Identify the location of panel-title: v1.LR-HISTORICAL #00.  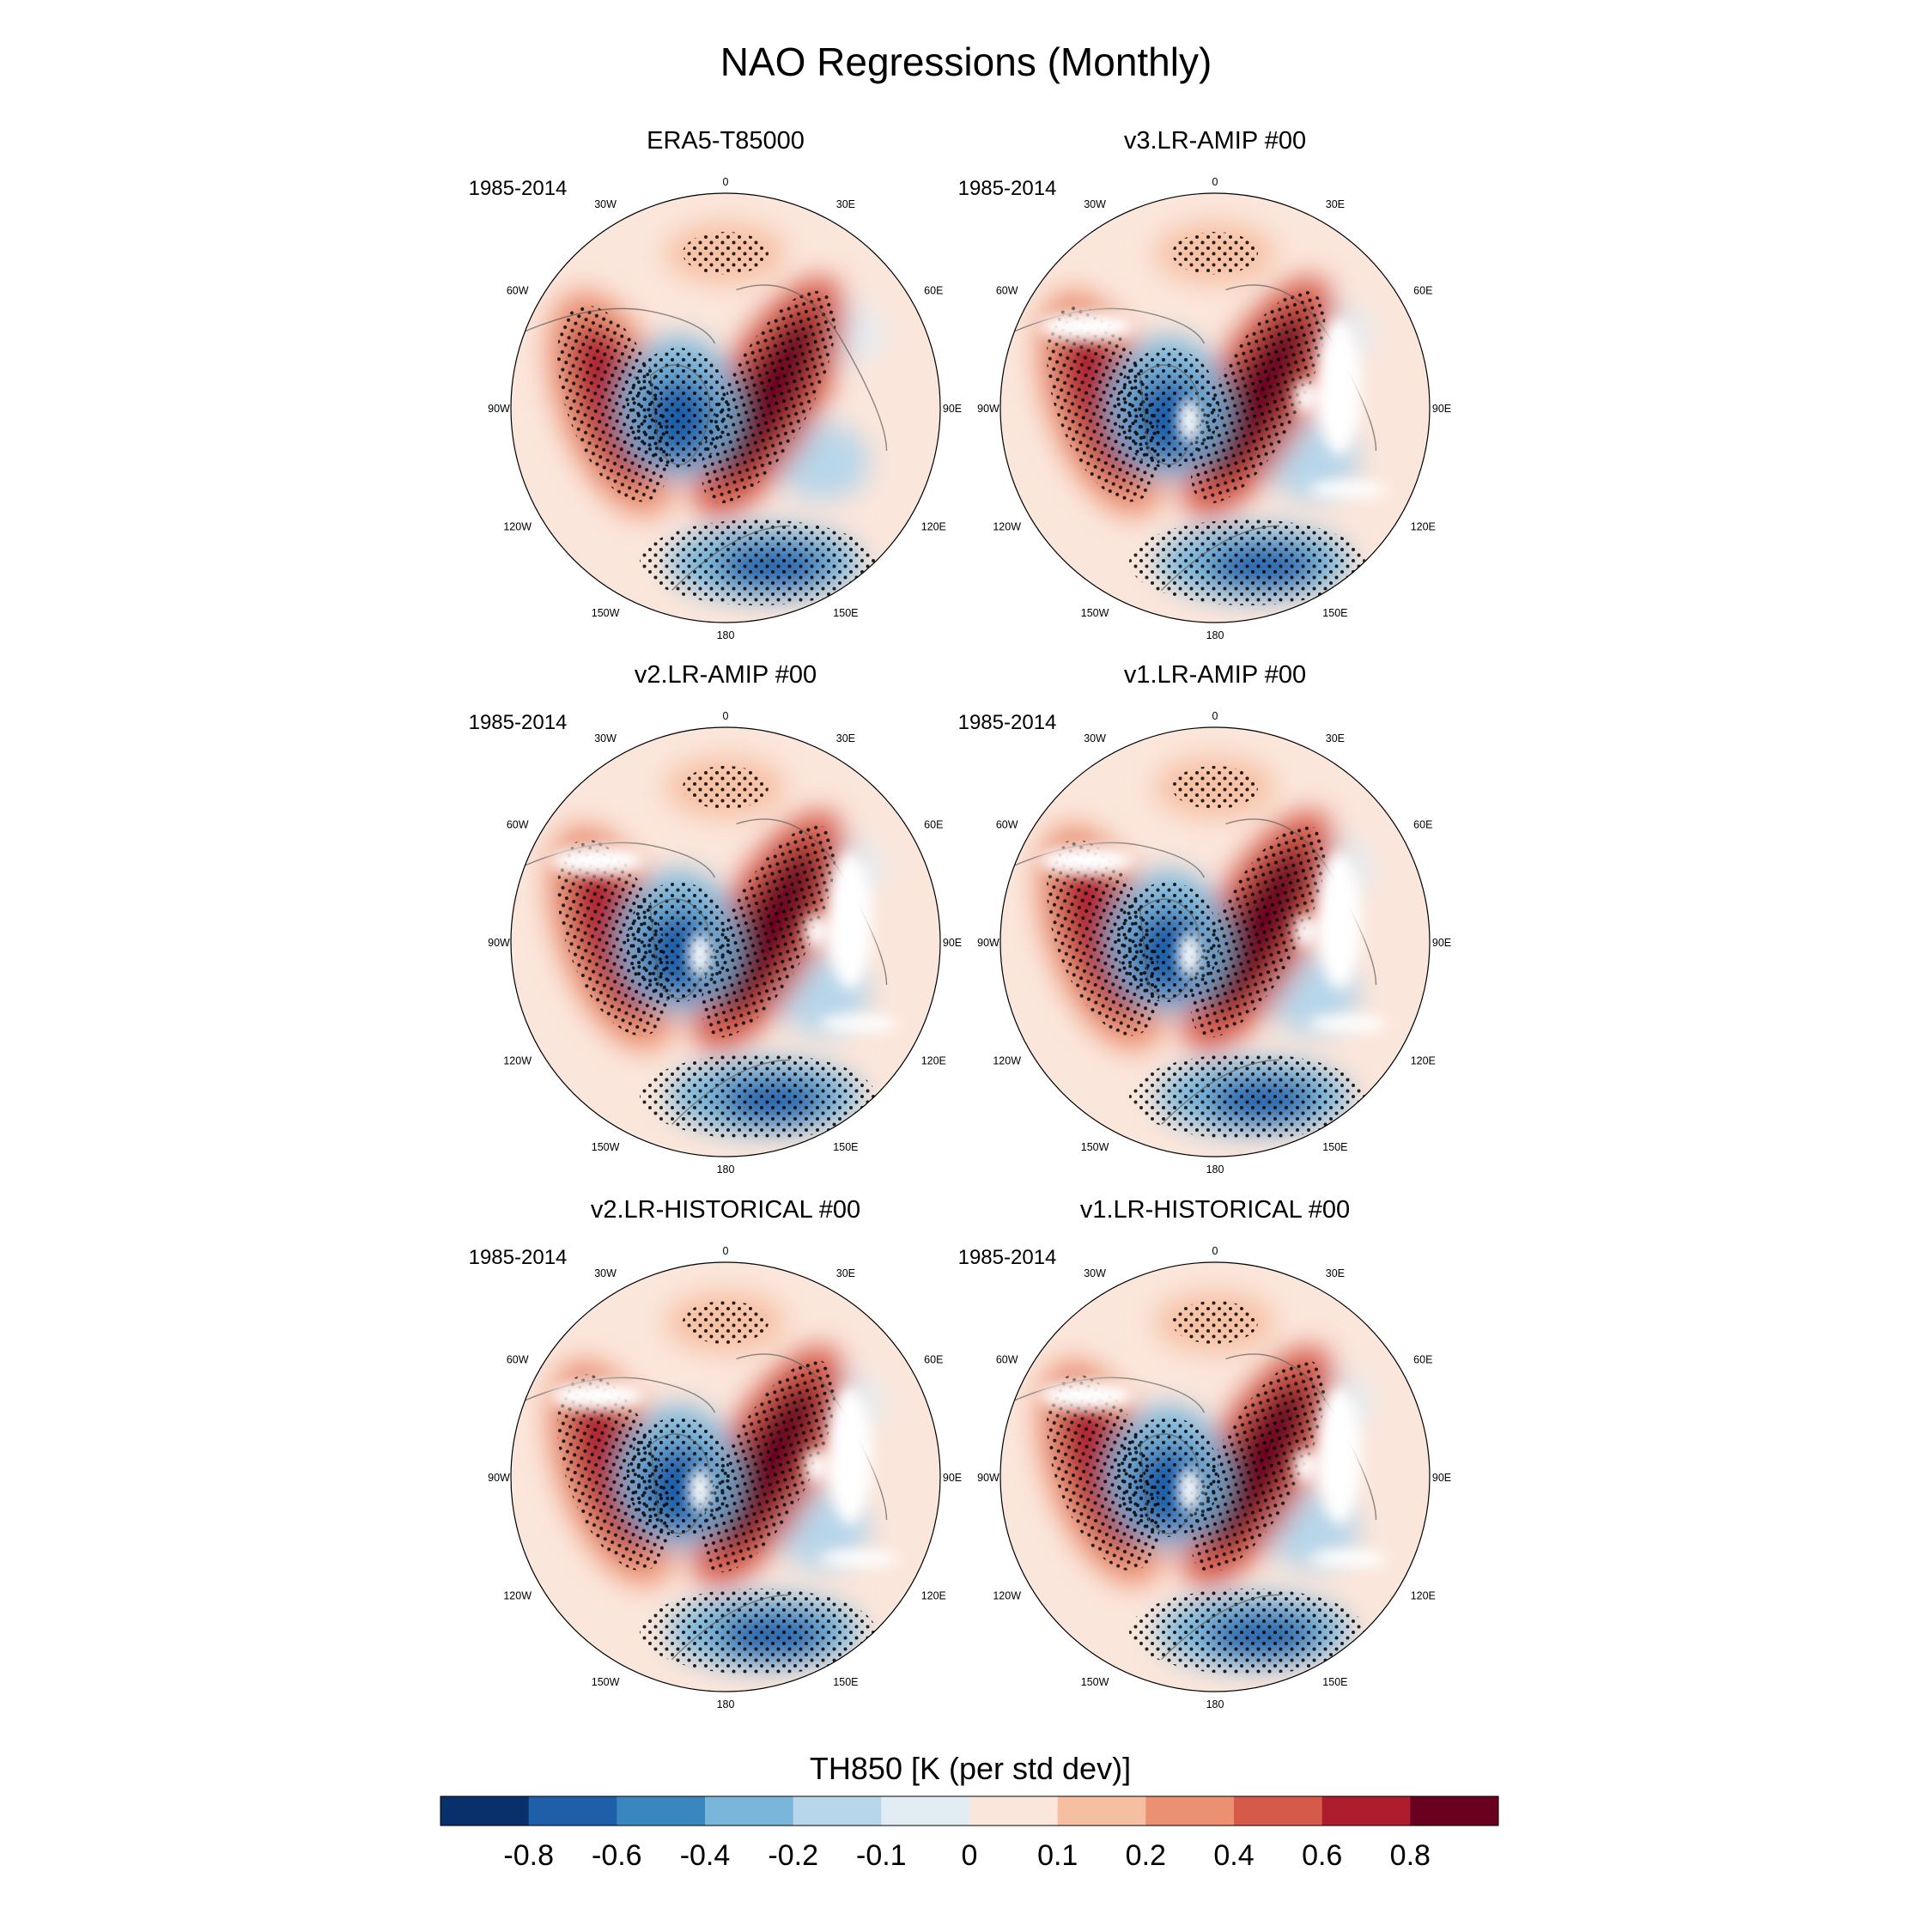
(1215, 1210).